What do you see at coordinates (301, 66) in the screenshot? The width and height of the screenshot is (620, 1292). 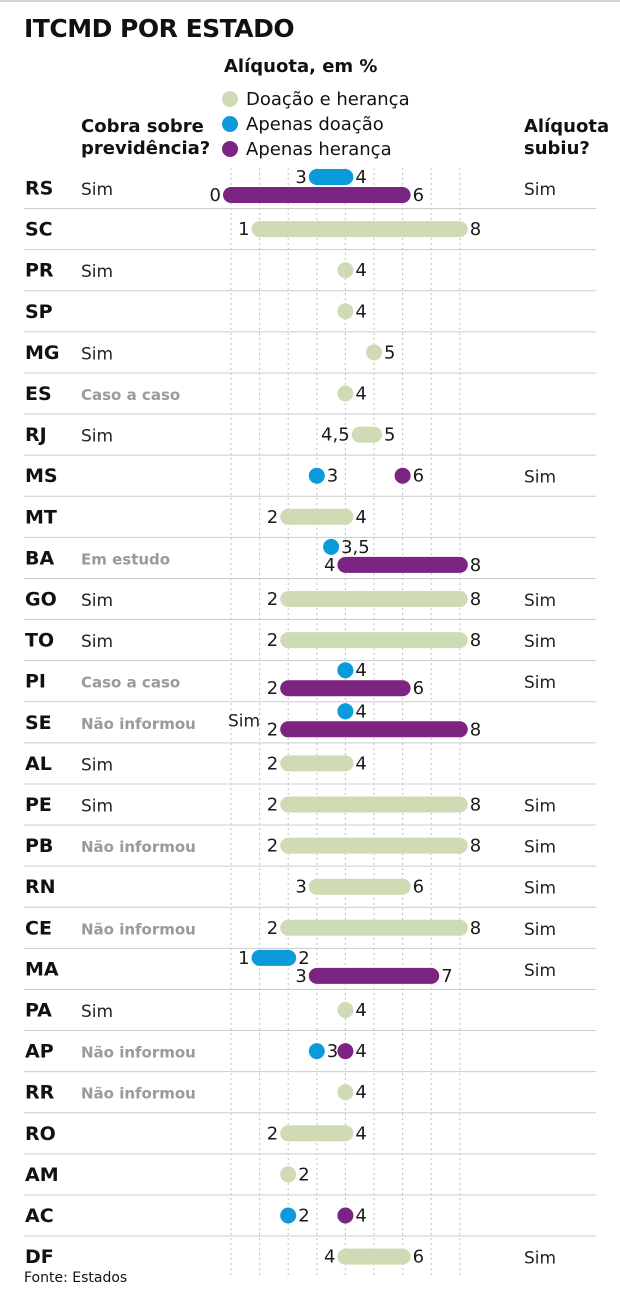 I see `legend-title: Alíquota, em %` at bounding box center [301, 66].